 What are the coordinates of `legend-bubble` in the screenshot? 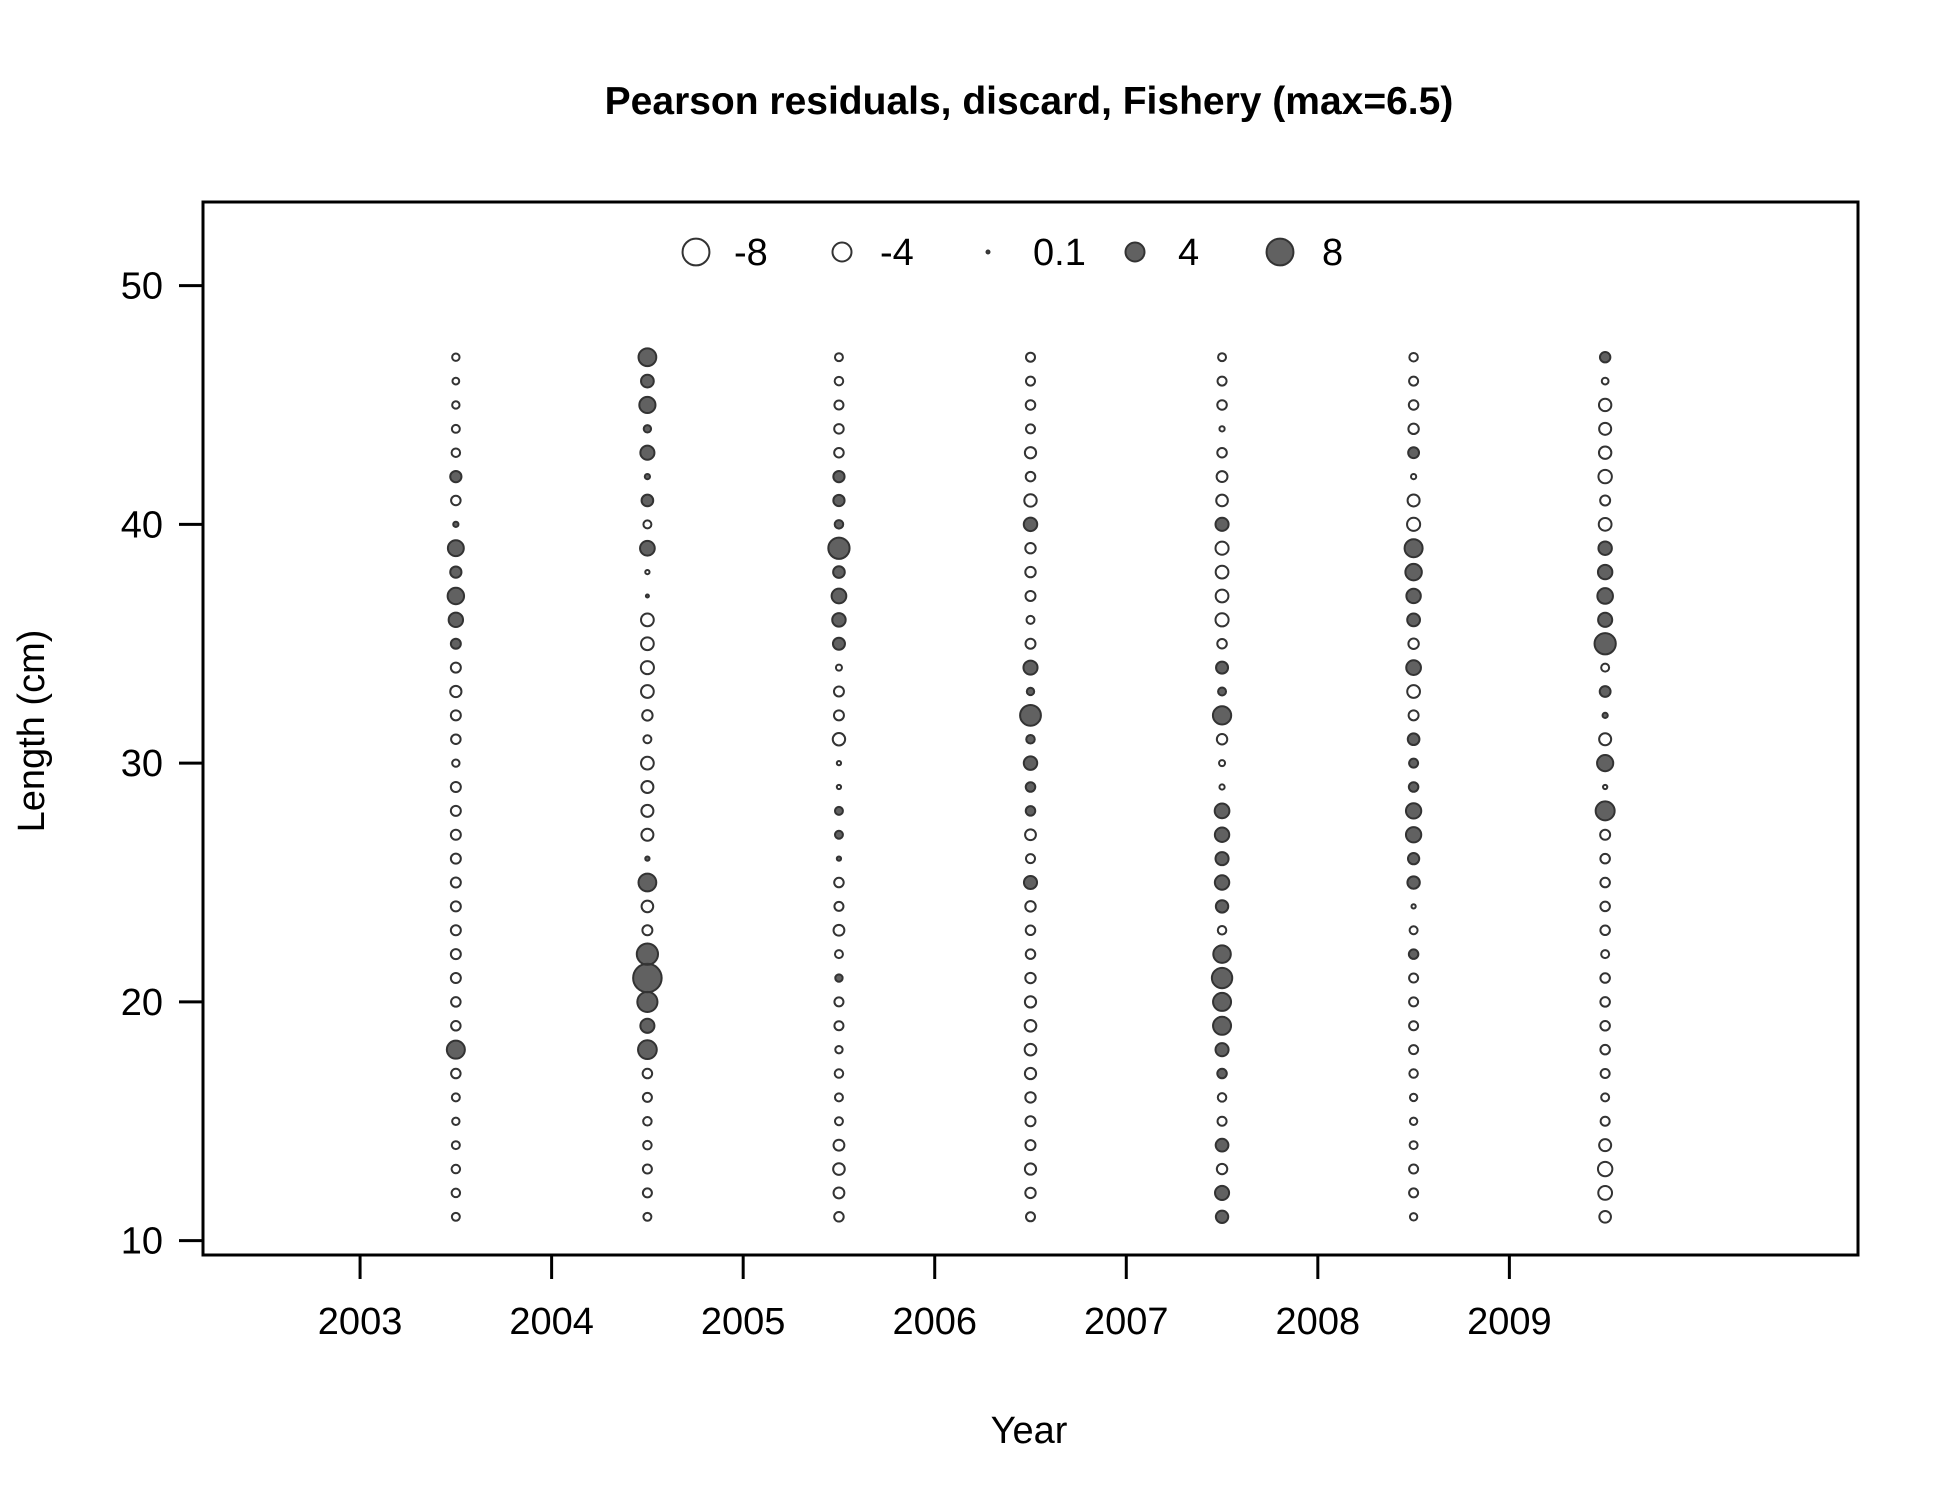 It's located at (842, 252).